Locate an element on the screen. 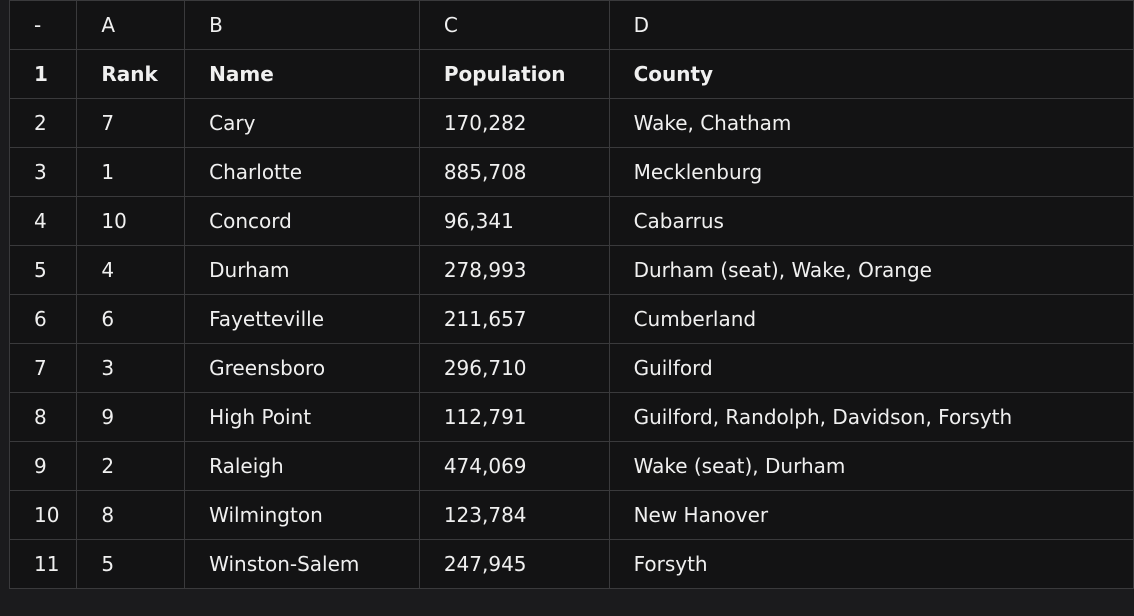 The width and height of the screenshot is (1134, 616). cell: Durham (seat), Wake, Orange is located at coordinates (871, 270).